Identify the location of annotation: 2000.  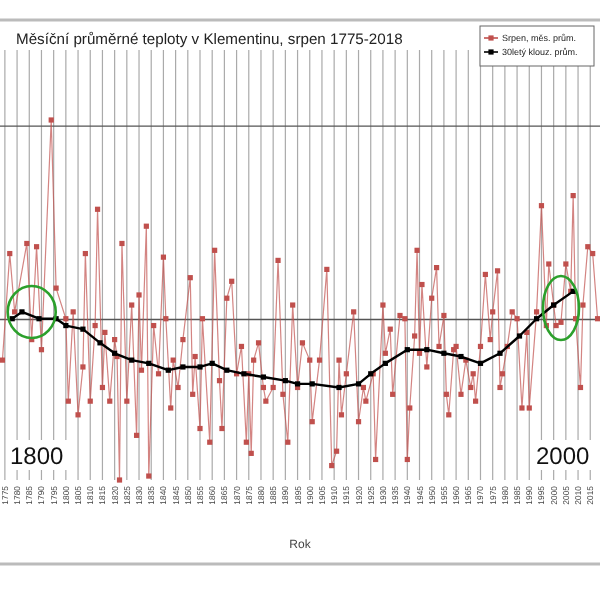
(563, 456).